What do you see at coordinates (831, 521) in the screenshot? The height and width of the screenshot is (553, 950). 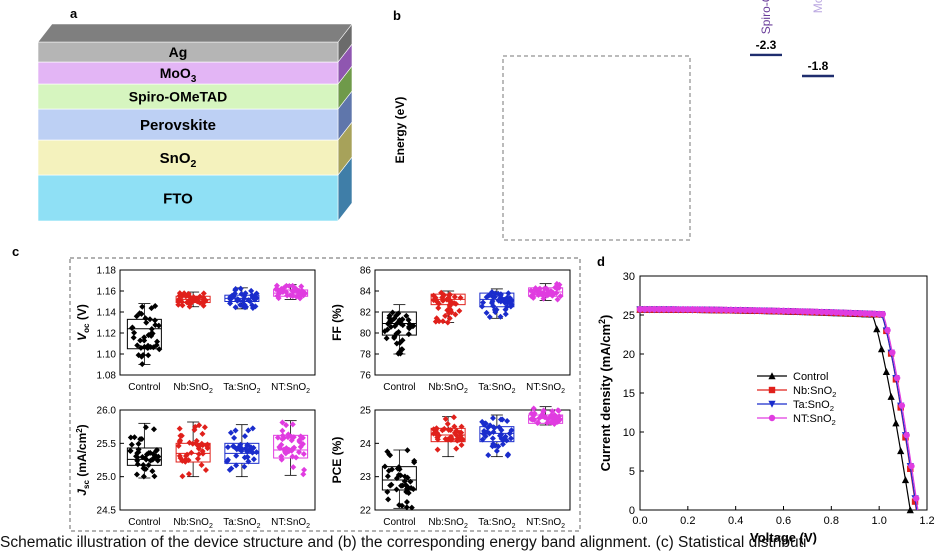 I see `x-tick-label: 0.8` at bounding box center [831, 521].